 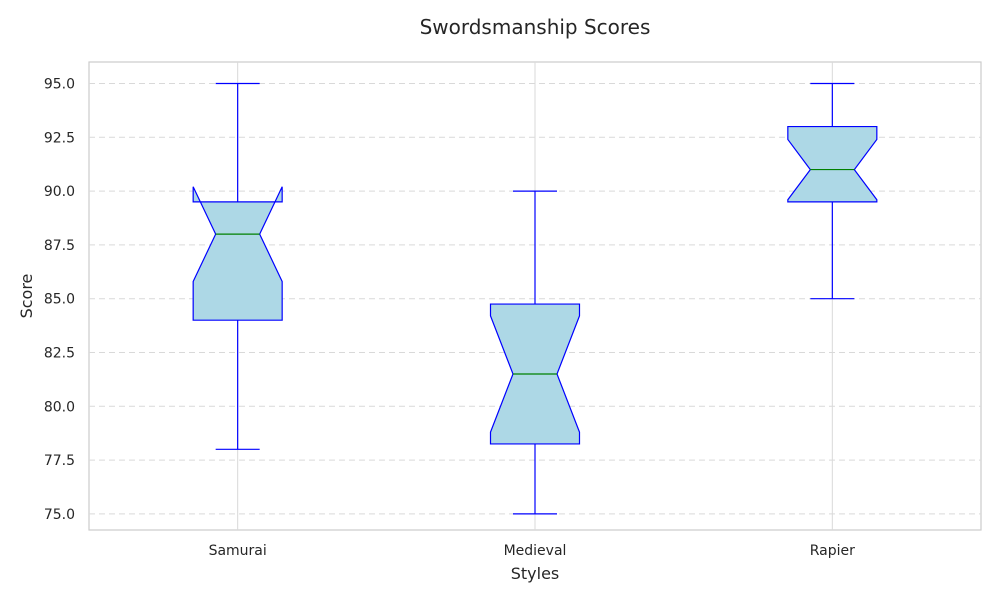 What do you see at coordinates (238, 551) in the screenshot?
I see `x-tick-label: Samurai` at bounding box center [238, 551].